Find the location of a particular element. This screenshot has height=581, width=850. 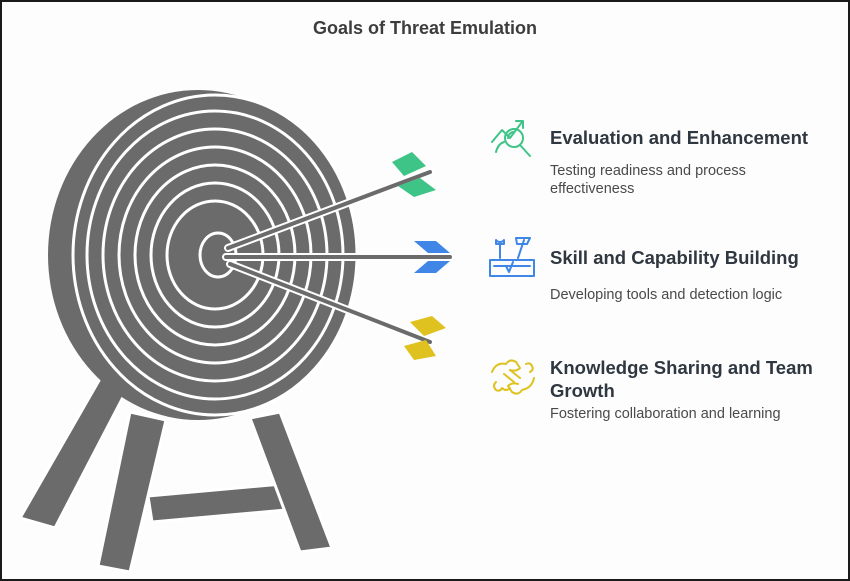

toolbox-icon is located at coordinates (512, 257).